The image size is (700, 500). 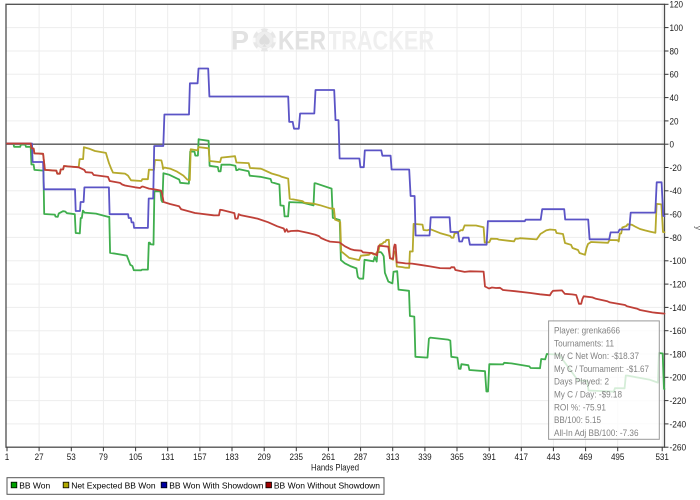 What do you see at coordinates (672, 145) in the screenshot?
I see `svg-text: 0` at bounding box center [672, 145].